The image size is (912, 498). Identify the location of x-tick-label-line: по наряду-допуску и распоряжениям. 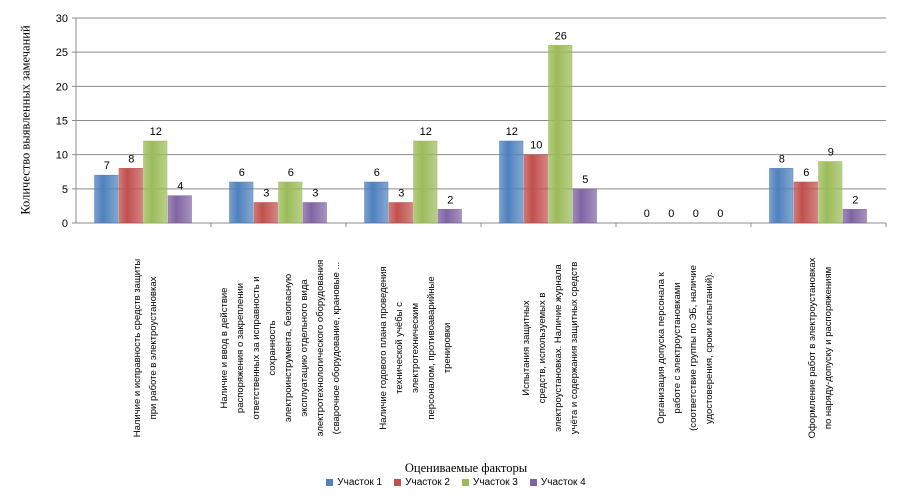
(828, 348).